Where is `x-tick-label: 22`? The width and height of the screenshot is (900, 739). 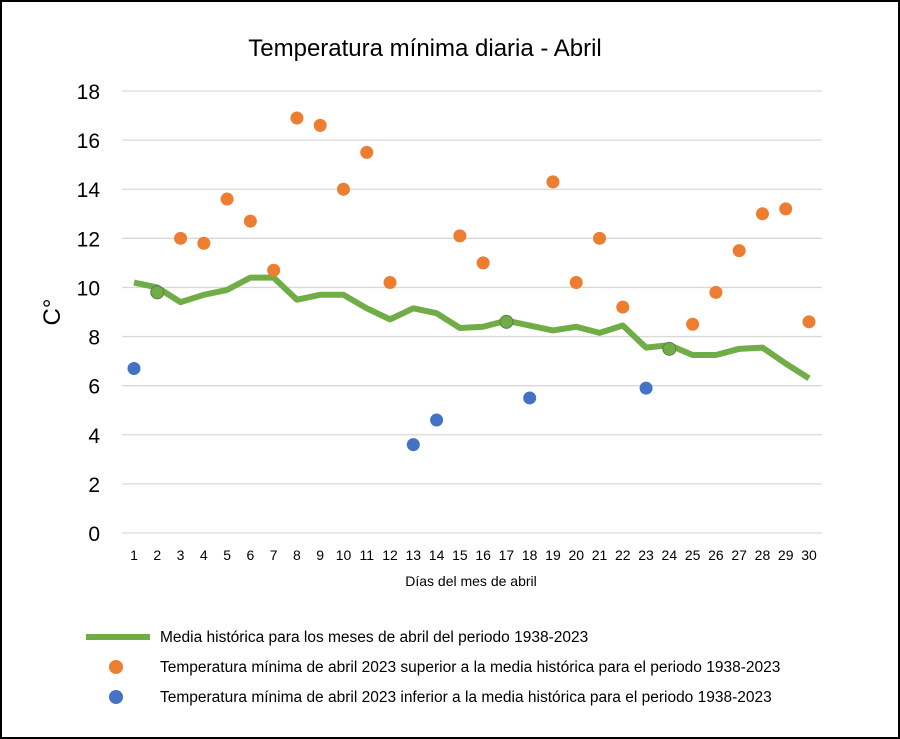
x-tick-label: 22 is located at coordinates (623, 555).